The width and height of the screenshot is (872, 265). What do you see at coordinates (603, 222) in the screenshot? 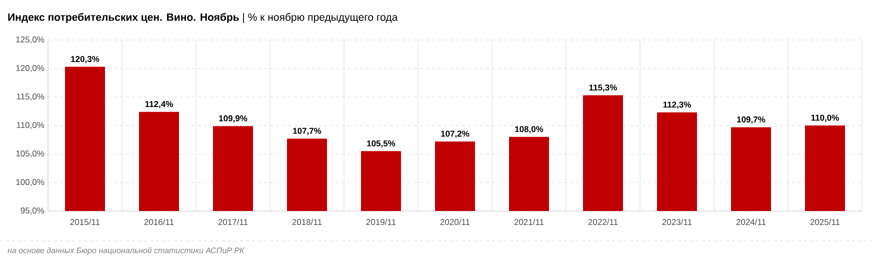
I see `x-tick-label: 2022/11` at bounding box center [603, 222].